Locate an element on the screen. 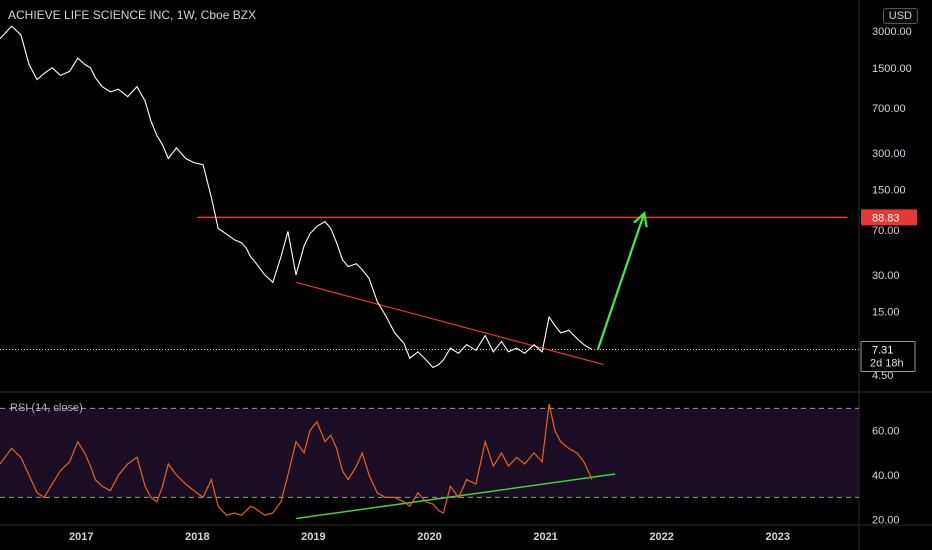  resistance-price-badge is located at coordinates (889, 217).